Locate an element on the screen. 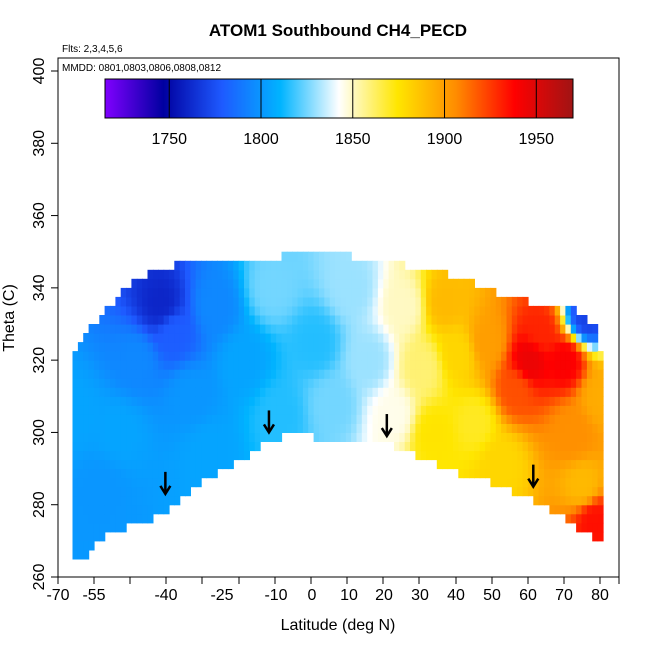 The height and width of the screenshot is (650, 650). x-tick-label: 0 is located at coordinates (312, 595).